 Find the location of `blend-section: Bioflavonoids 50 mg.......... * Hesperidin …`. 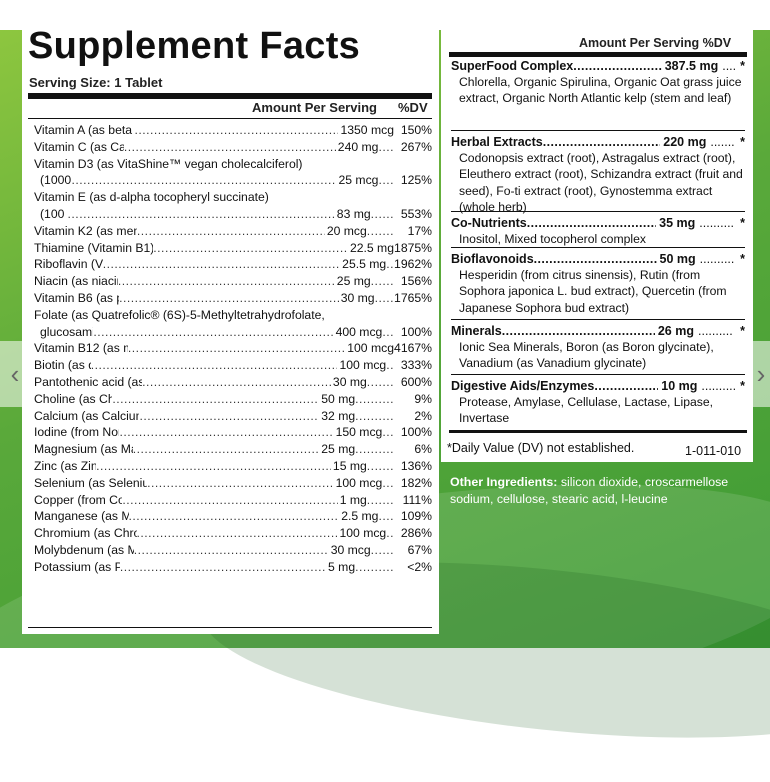

blend-section: Bioflavonoids 50 mg.......... * Hesperidin … is located at coordinates (598, 283).